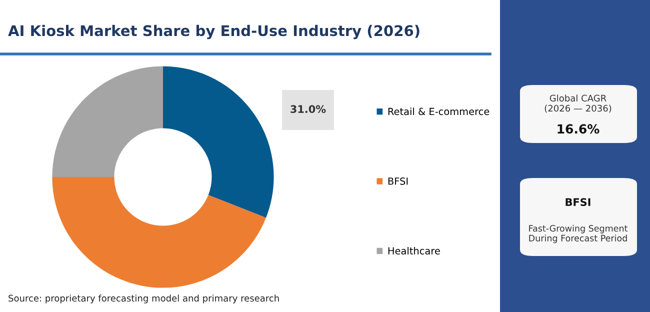 The height and width of the screenshot is (312, 650). I want to click on text: Fast-Growing Segment During Forecast Period, so click(578, 234).